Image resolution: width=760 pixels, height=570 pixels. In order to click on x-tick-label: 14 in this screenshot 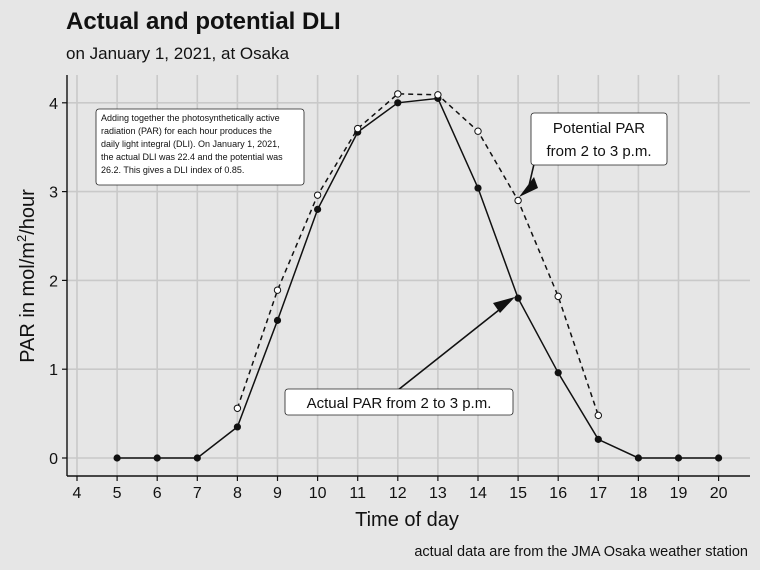, I will do `click(478, 493)`.